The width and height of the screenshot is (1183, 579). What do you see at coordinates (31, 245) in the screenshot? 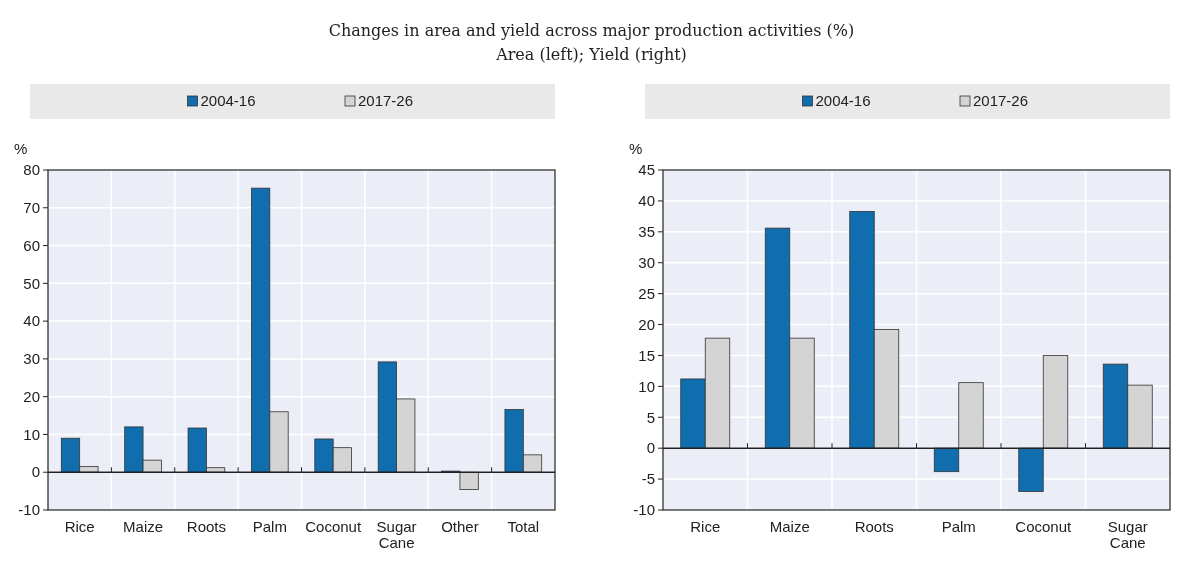
I see `y-tick-label: 60` at bounding box center [31, 245].